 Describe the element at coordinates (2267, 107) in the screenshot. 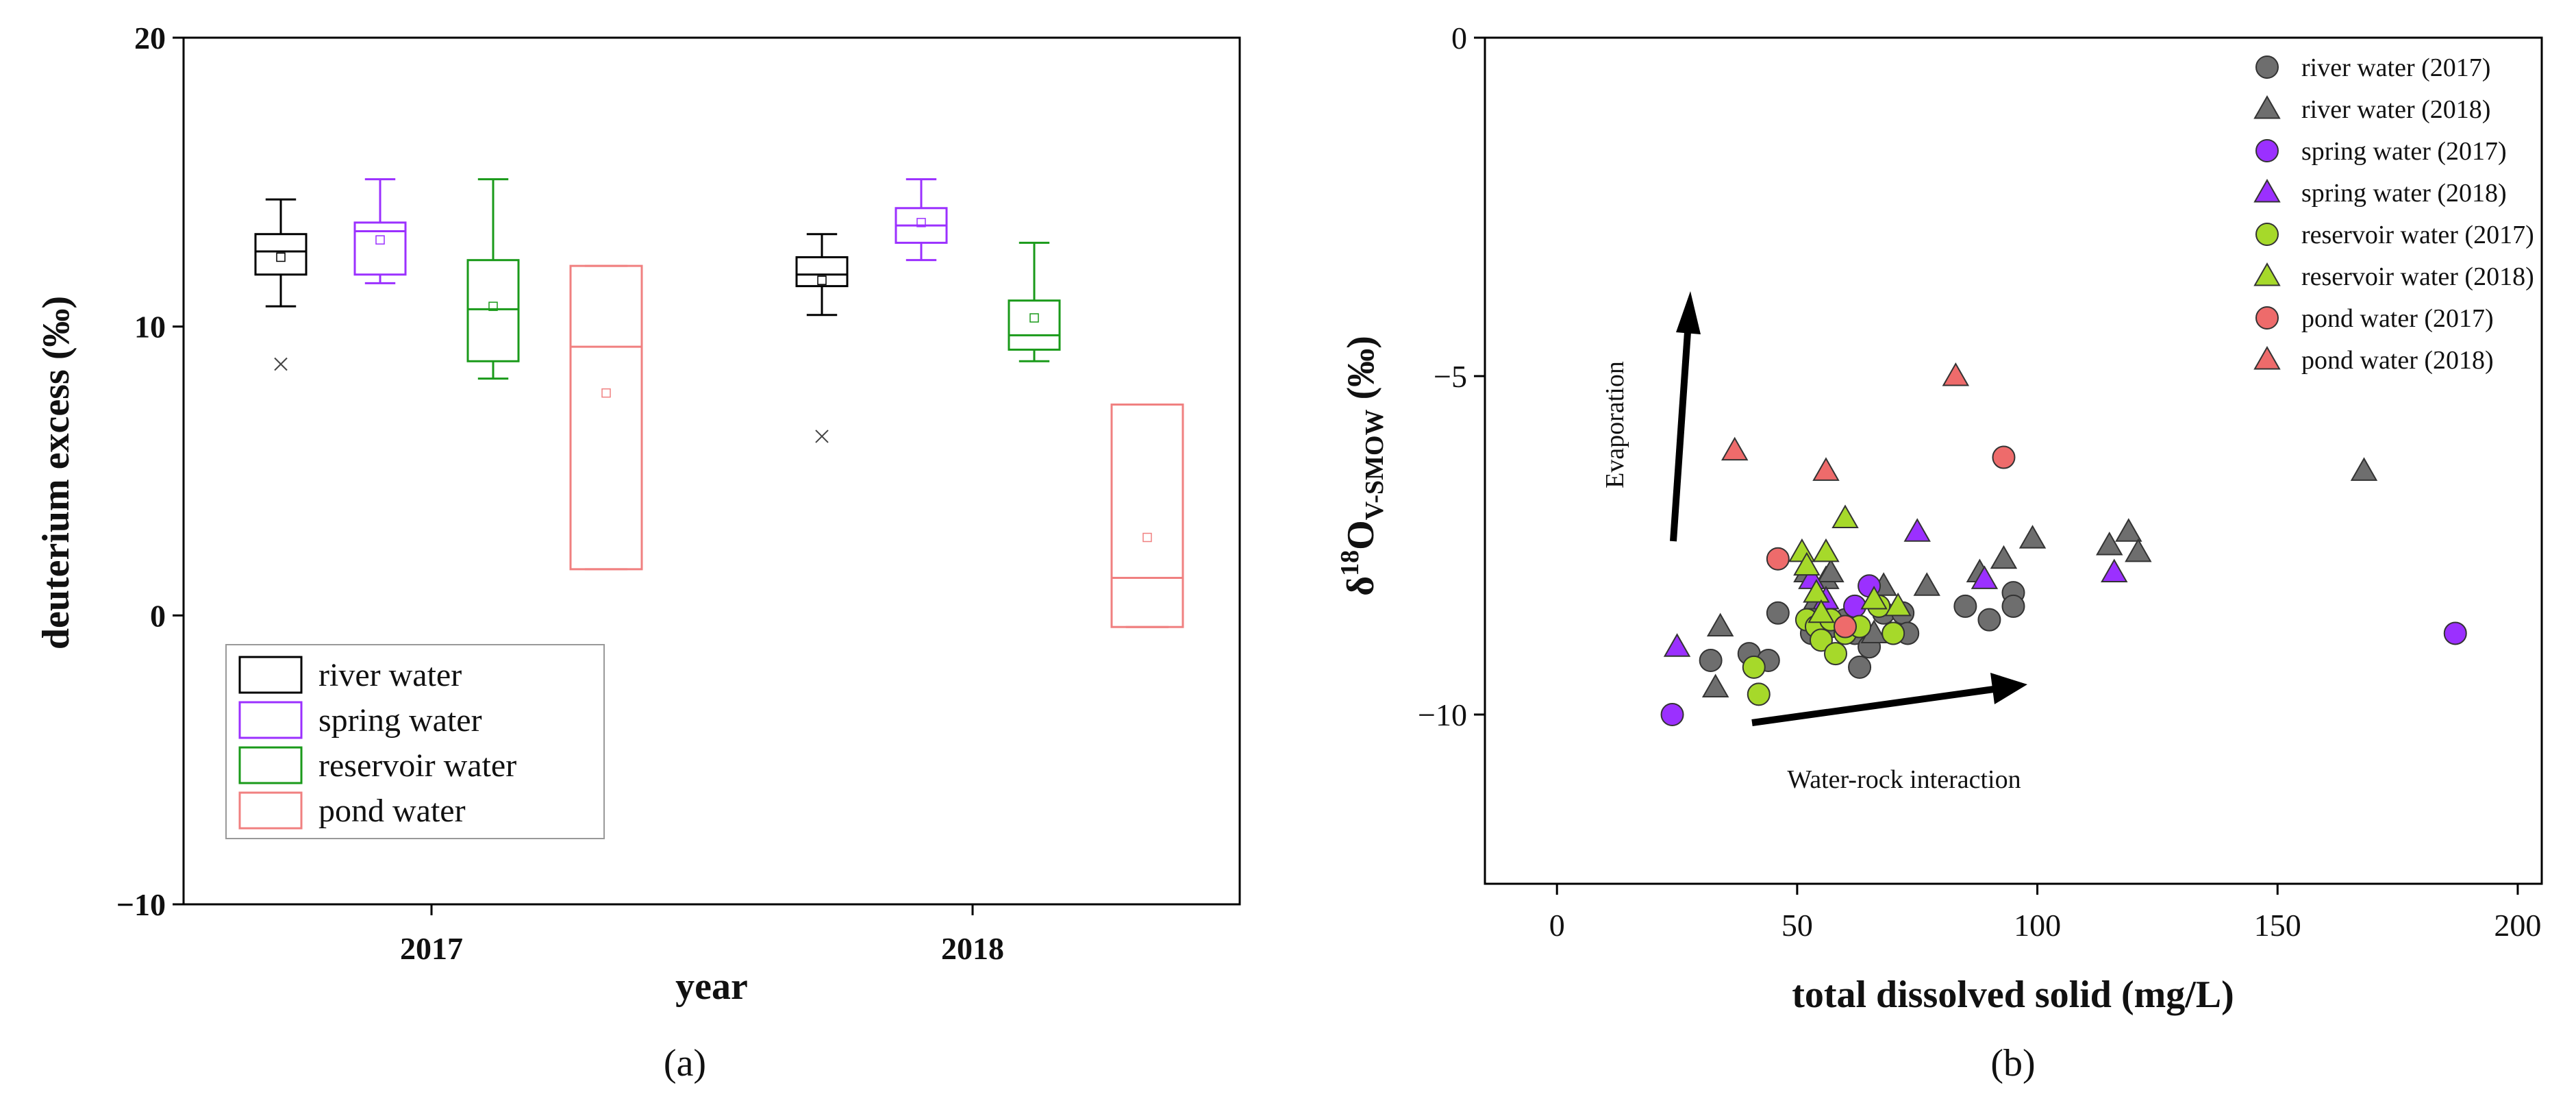

I see `legend-marker-river-water-2018-` at that location.